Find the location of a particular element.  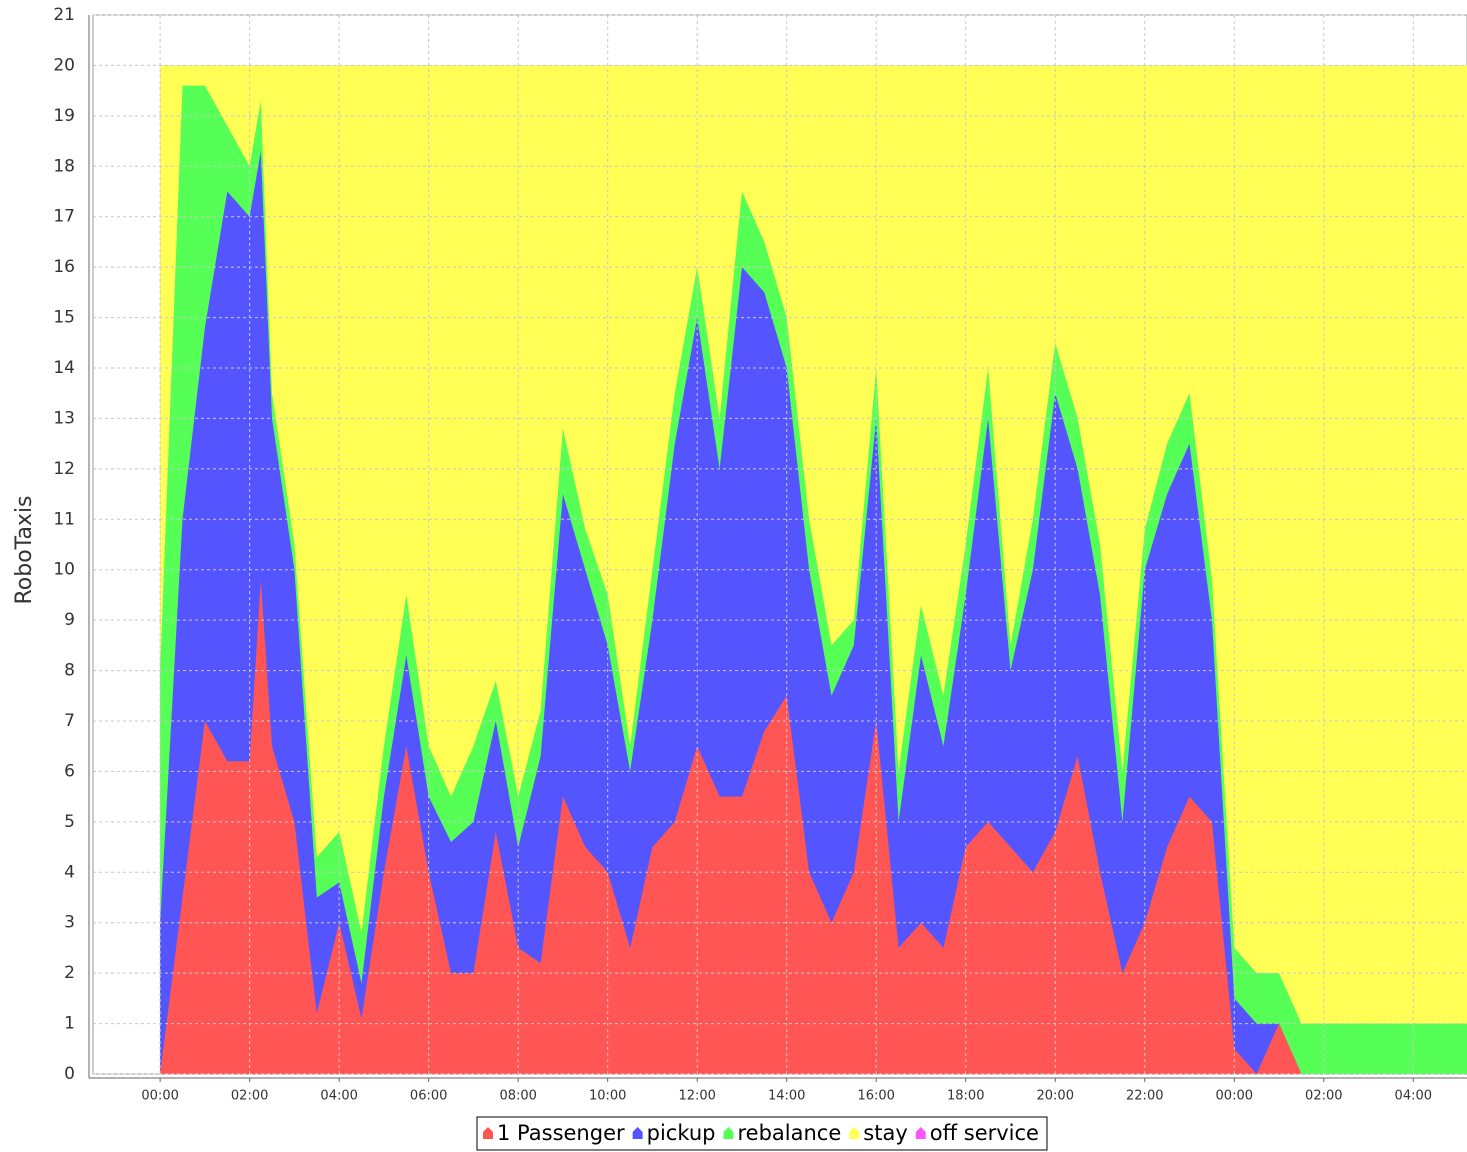

y-tick-label: 10 is located at coordinates (64, 570).